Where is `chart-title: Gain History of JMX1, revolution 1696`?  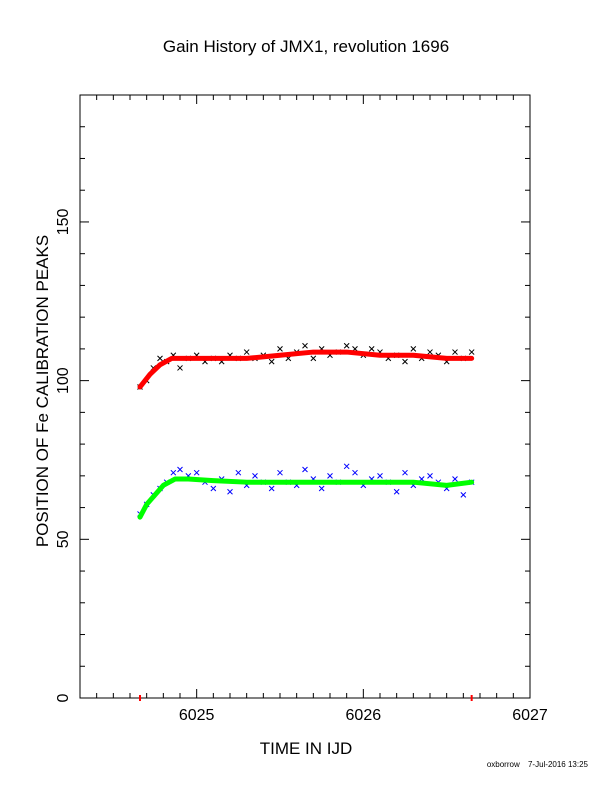
chart-title: Gain History of JMX1, revolution 1696 is located at coordinates (306, 46).